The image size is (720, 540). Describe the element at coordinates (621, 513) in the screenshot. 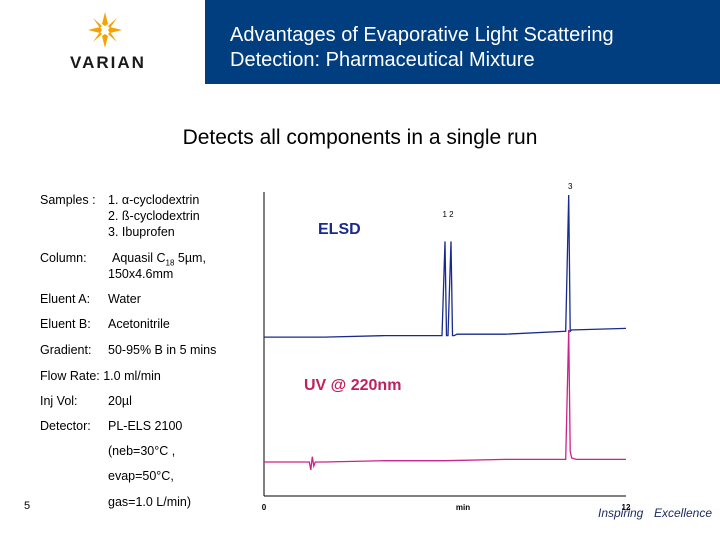

I see `footer-brand-inspiring: Inspiring` at that location.